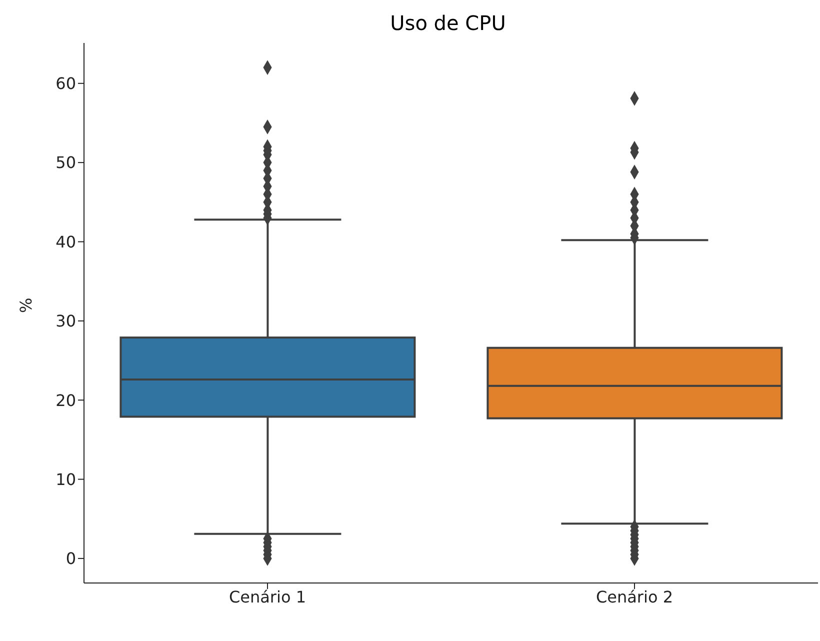 This screenshot has height=641, width=820. What do you see at coordinates (66, 321) in the screenshot?
I see `y-tick-label: 30` at bounding box center [66, 321].